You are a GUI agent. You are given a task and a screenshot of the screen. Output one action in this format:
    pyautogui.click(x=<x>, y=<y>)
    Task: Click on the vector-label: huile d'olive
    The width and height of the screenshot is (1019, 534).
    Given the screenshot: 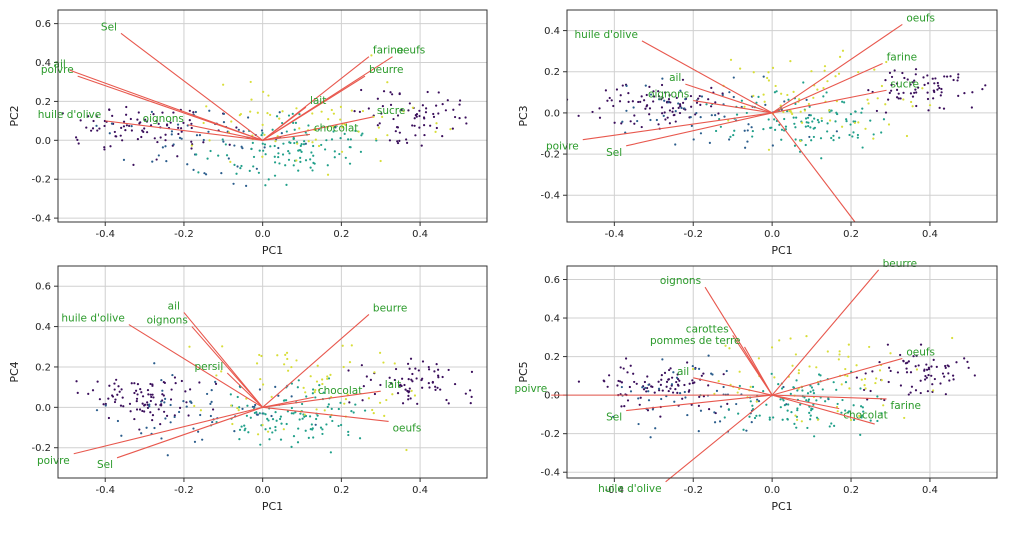 What is the action you would take?
    pyautogui.click(x=629, y=489)
    